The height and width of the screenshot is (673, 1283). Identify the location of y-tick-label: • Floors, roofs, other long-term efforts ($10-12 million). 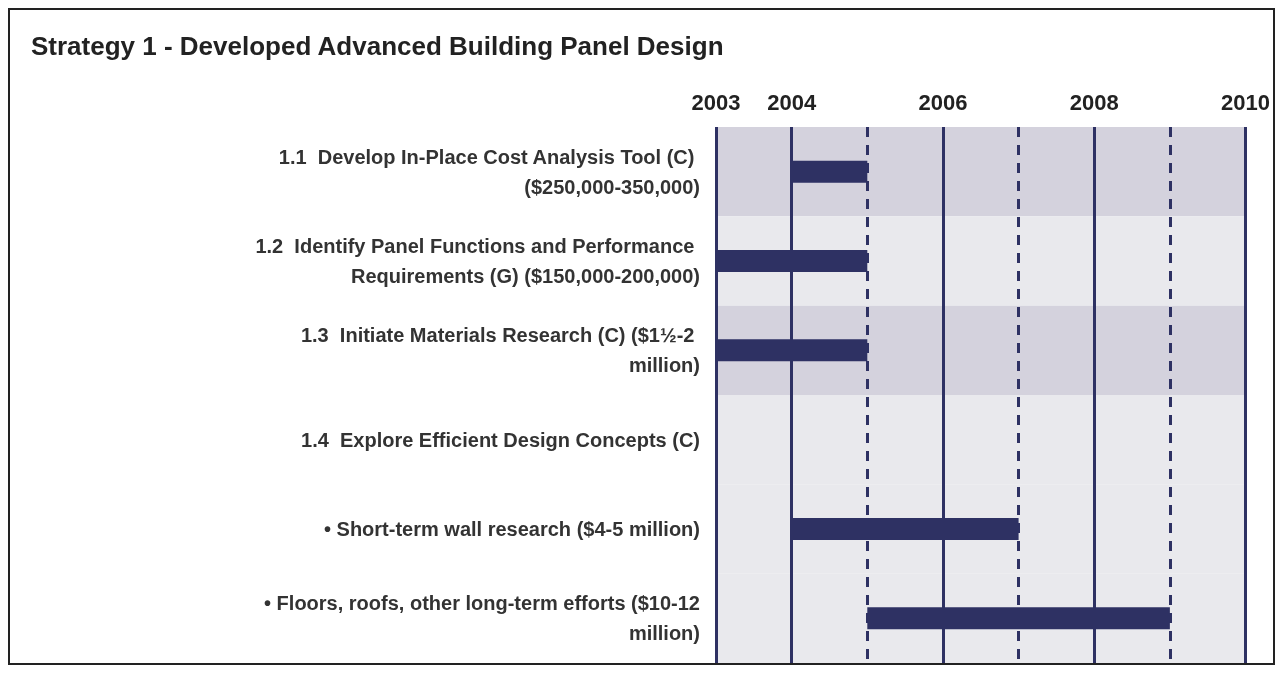
(482, 618).